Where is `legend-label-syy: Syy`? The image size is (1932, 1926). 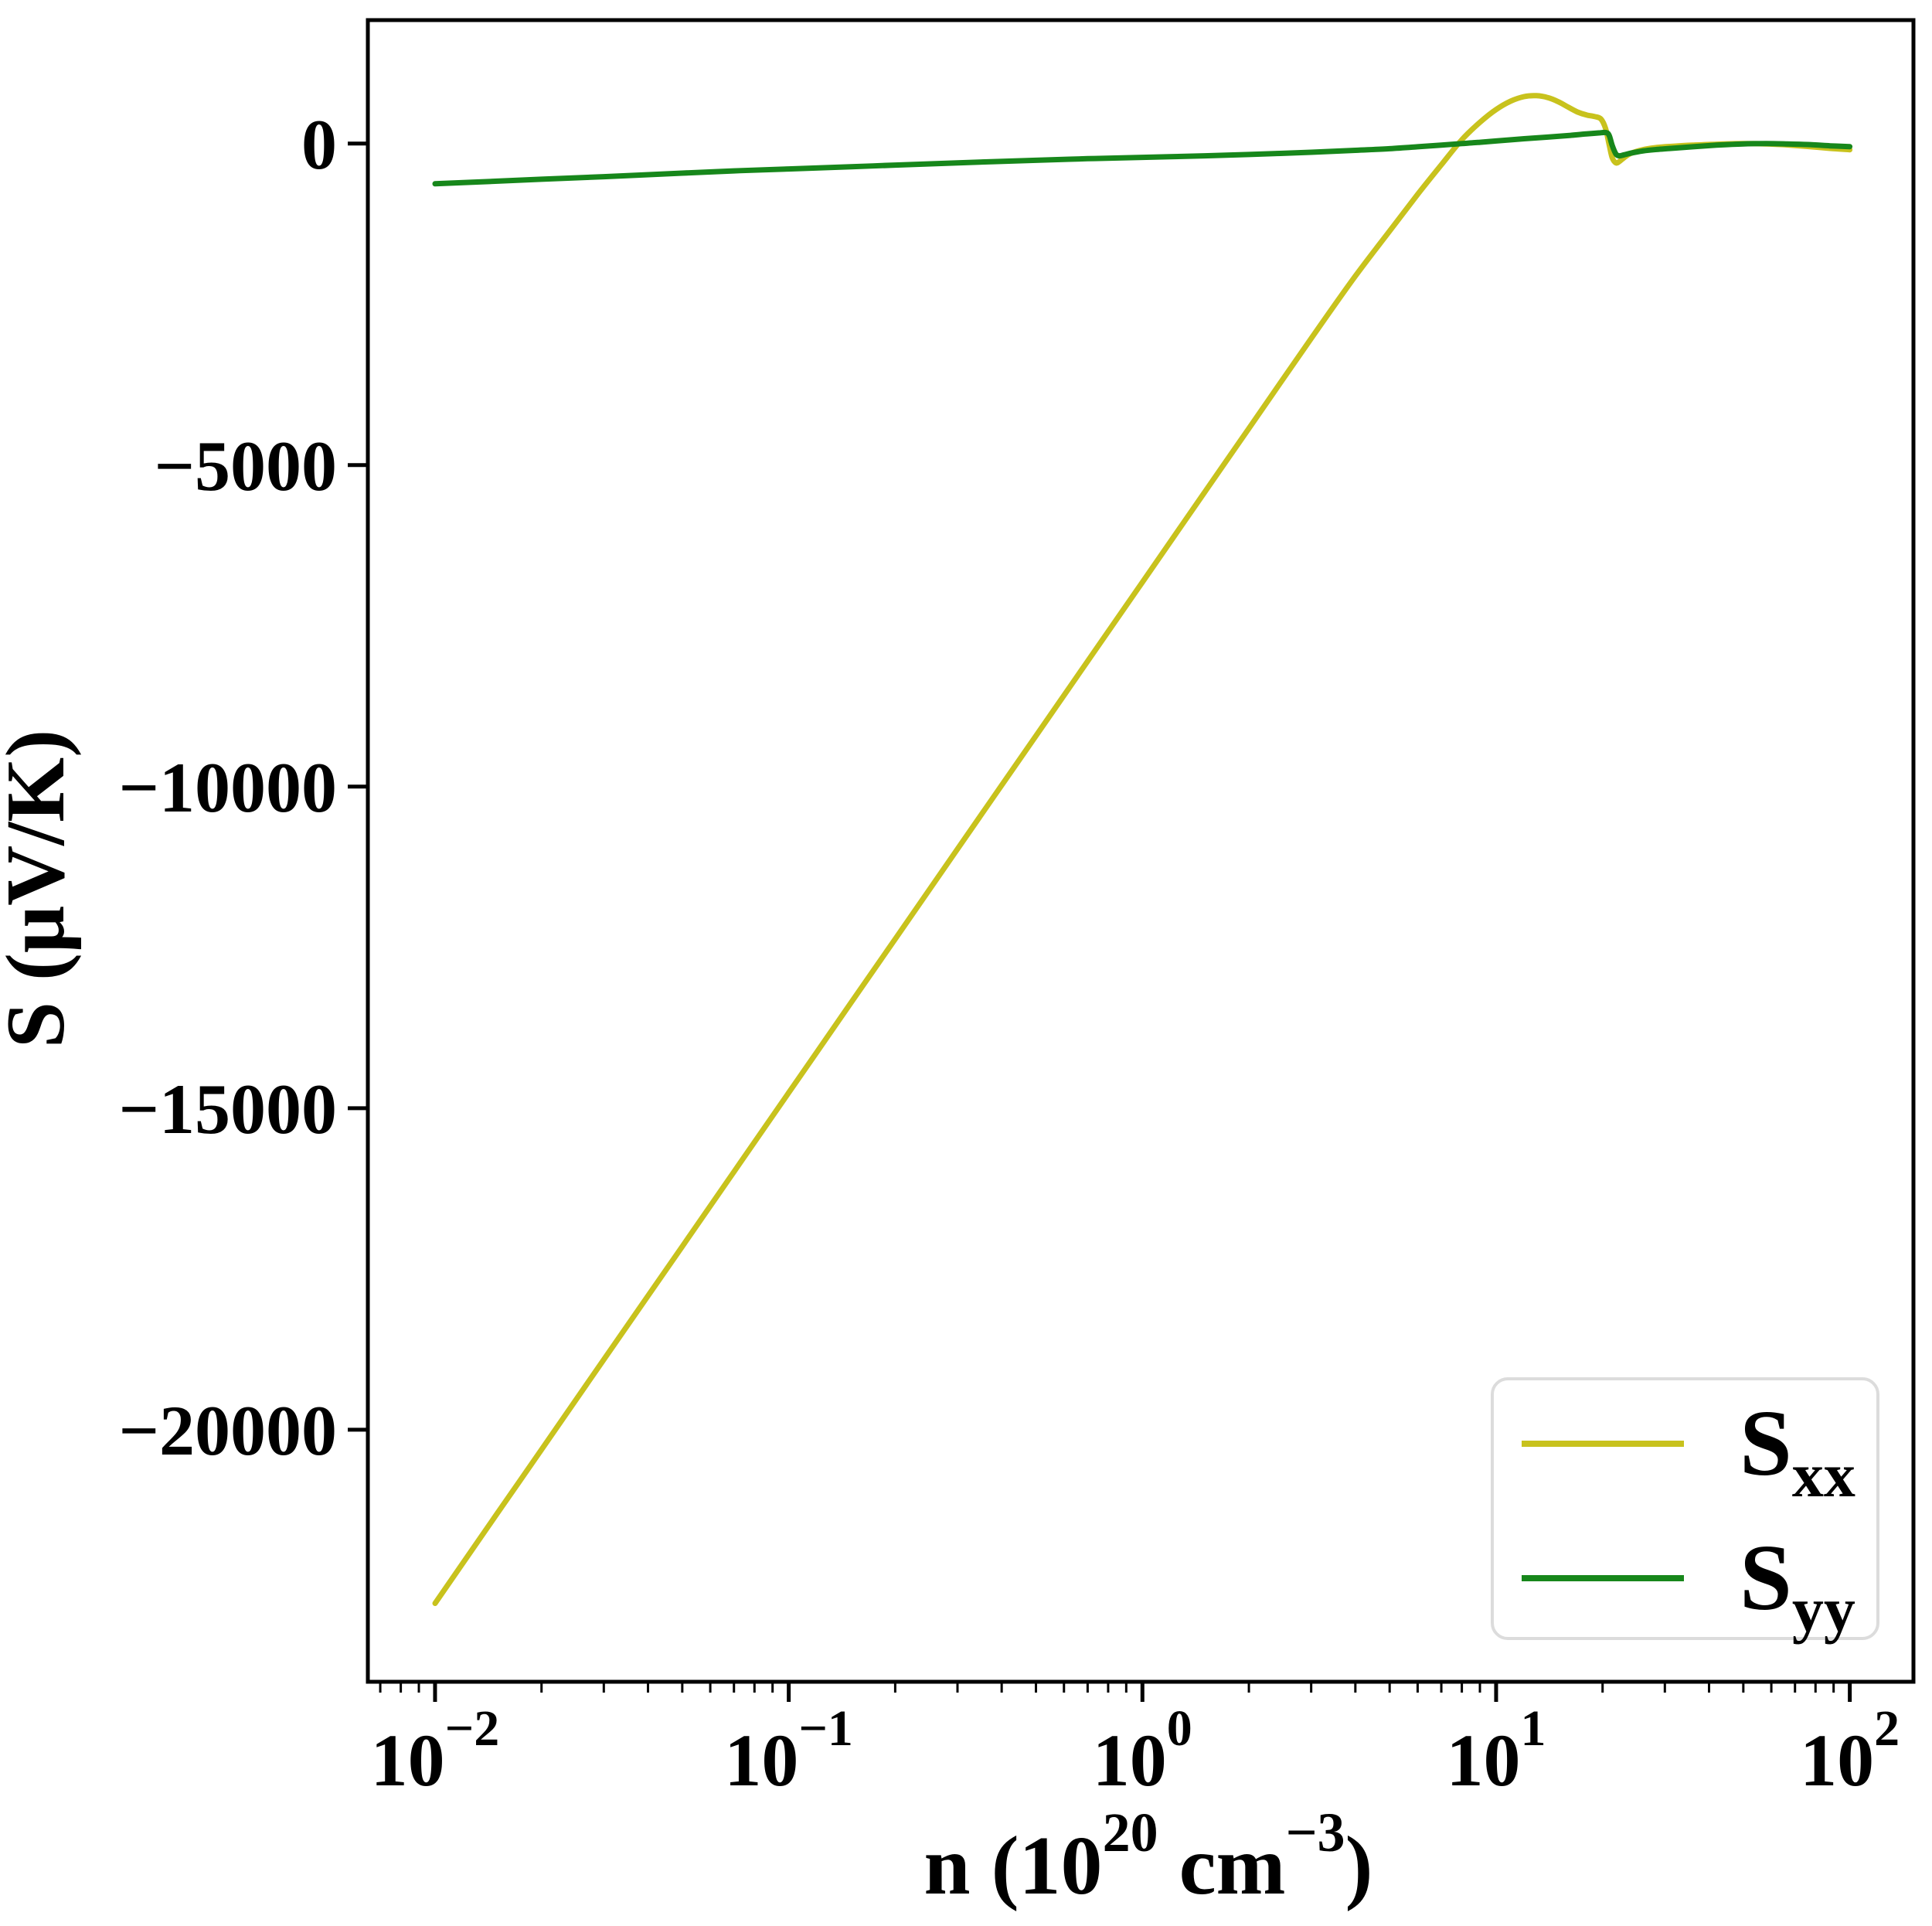 legend-label-syy: Syy is located at coordinates (1798, 1585).